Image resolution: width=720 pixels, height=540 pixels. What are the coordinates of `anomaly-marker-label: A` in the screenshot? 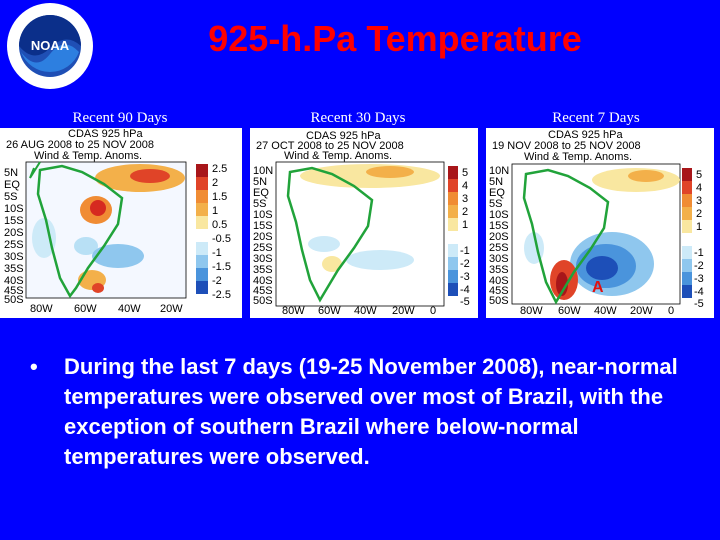 It's located at (598, 287).